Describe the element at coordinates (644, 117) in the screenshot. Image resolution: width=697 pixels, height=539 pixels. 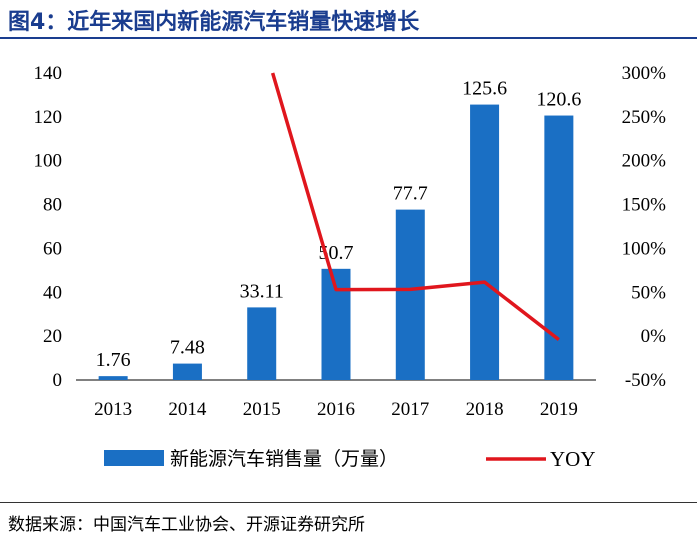
I see `right-tick-label: 250%` at that location.